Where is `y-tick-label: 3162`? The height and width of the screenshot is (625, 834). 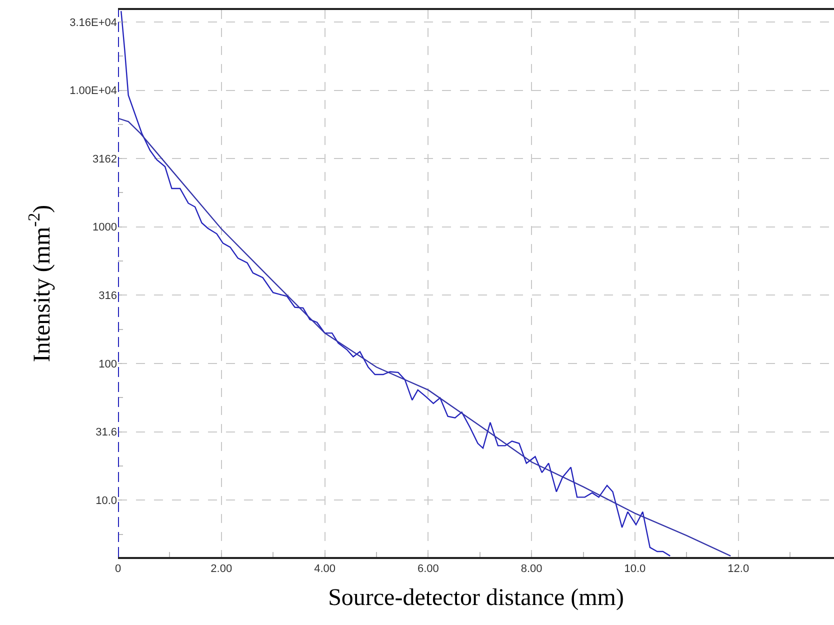
y-tick-label: 3162 is located at coordinates (104, 159).